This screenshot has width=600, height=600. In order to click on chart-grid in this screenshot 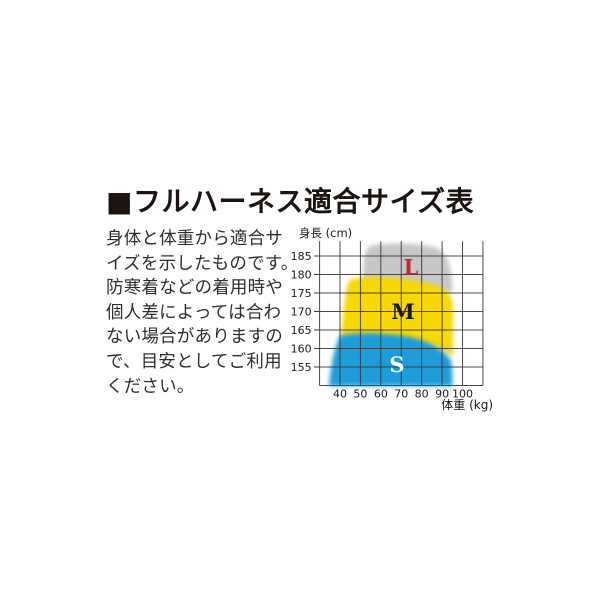, I will do `click(401, 313)`.